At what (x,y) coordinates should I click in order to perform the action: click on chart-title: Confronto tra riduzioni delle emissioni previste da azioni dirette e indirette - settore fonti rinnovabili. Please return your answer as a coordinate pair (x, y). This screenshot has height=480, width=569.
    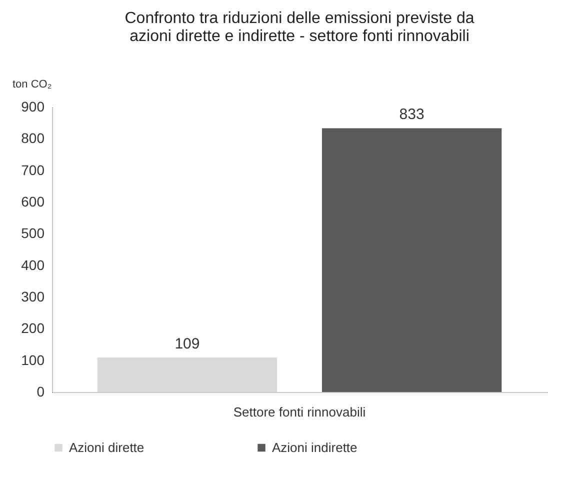
    Looking at the image, I should click on (299, 27).